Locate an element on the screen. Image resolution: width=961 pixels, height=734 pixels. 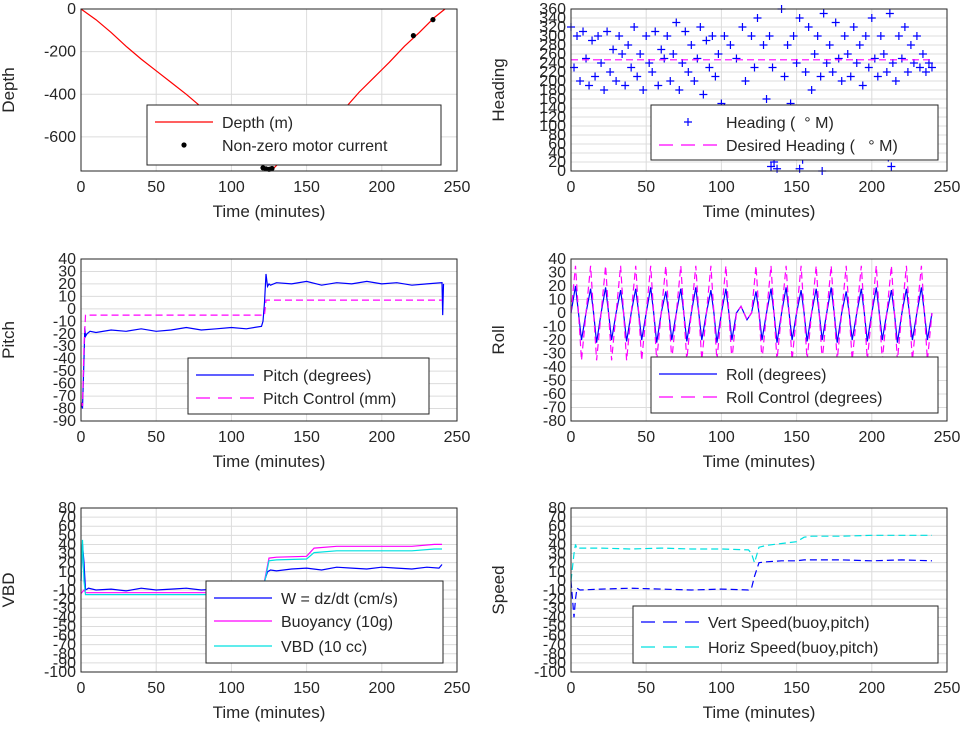
legend-label: Desired Heading ( ° M) is located at coordinates (812, 146).